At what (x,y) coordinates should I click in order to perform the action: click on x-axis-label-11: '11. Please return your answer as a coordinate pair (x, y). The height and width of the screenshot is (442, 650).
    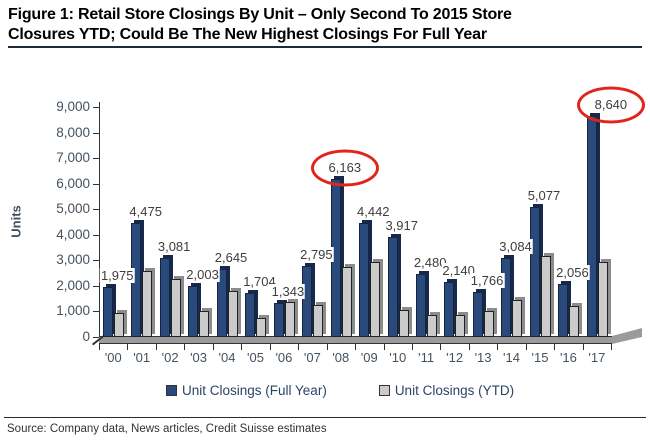
    Looking at the image, I should click on (426, 357).